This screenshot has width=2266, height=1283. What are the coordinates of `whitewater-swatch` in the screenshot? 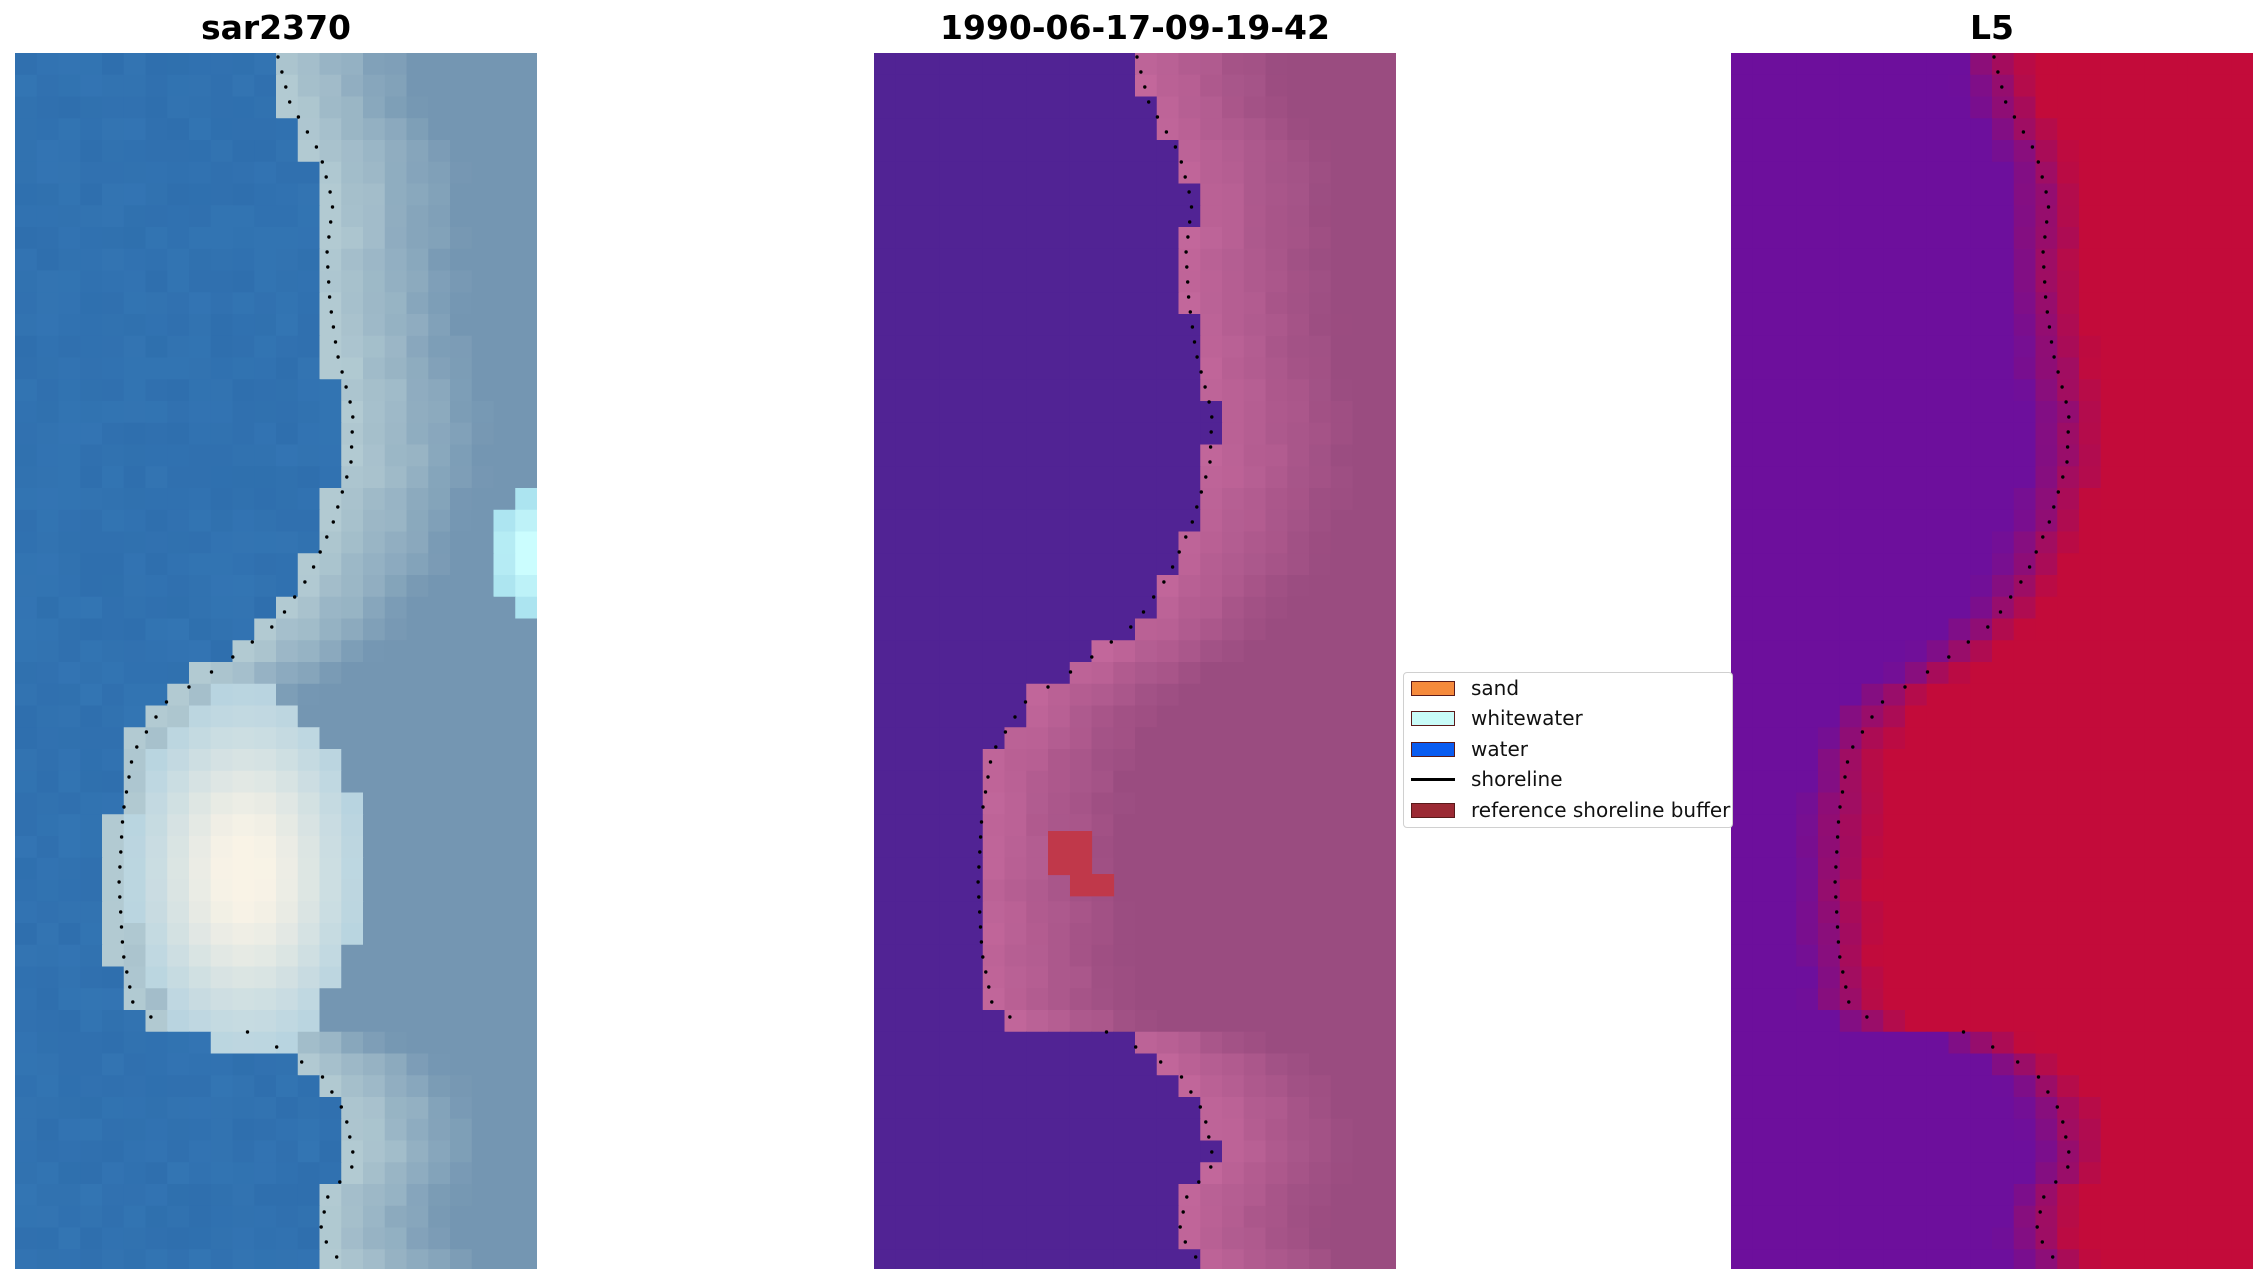 It's located at (1433, 718).